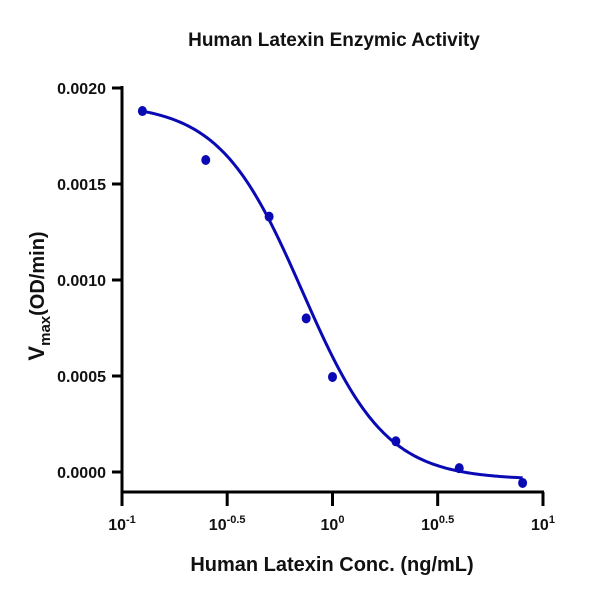  Describe the element at coordinates (227, 524) in the screenshot. I see `x-tick-label: 10-0.5` at that location.